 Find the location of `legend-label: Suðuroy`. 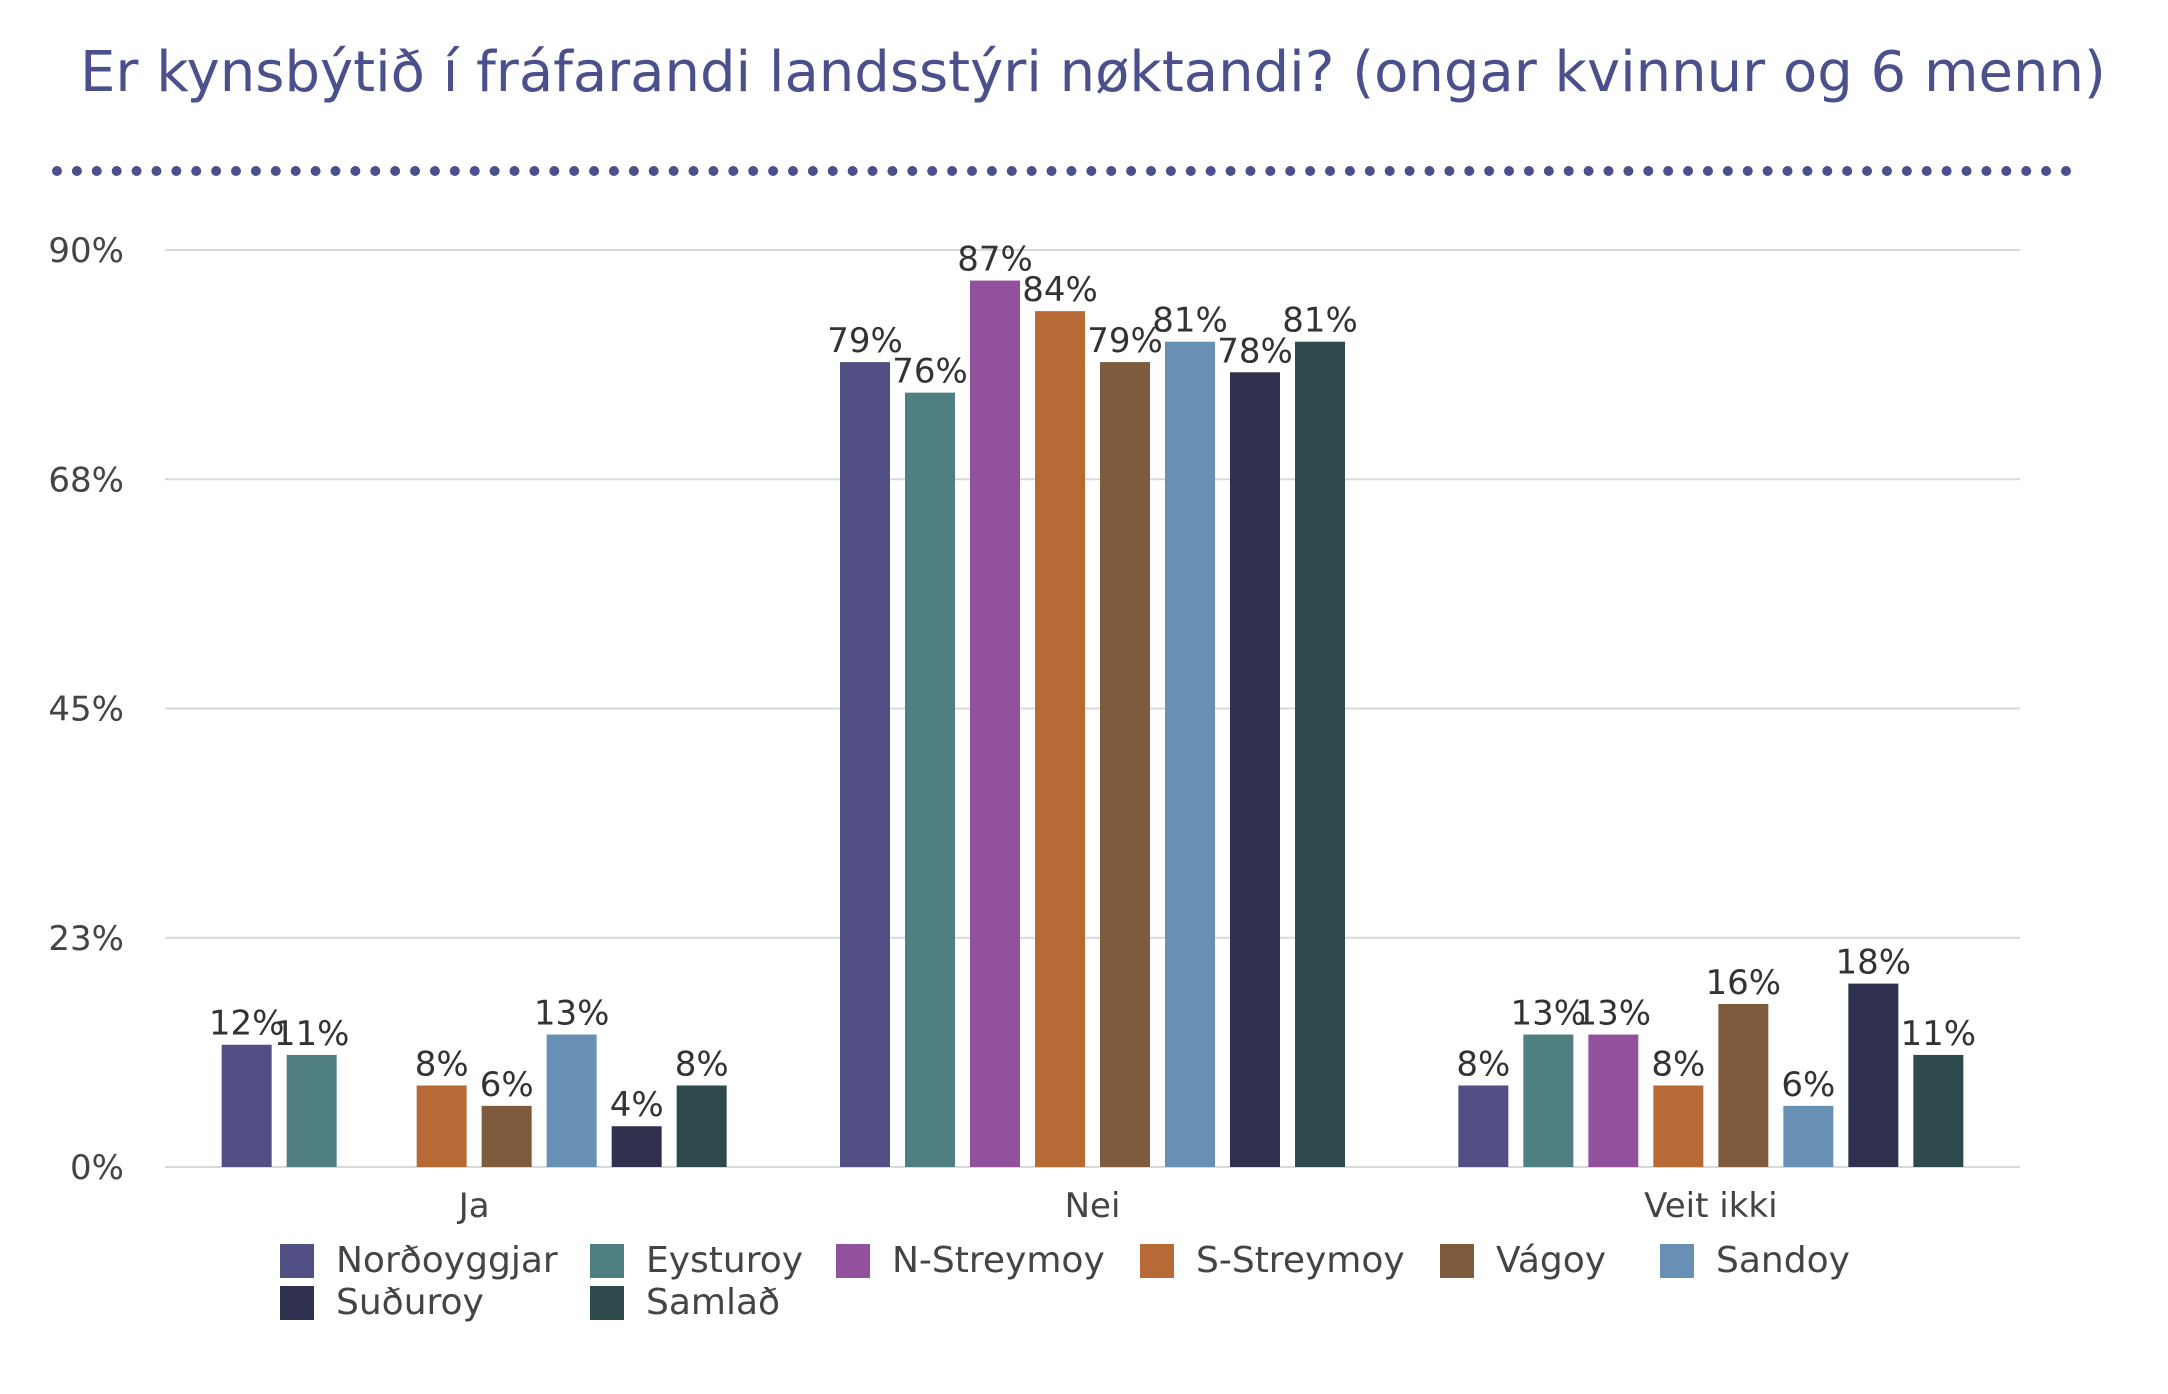

legend-label: Suðuroy is located at coordinates (410, 1302).